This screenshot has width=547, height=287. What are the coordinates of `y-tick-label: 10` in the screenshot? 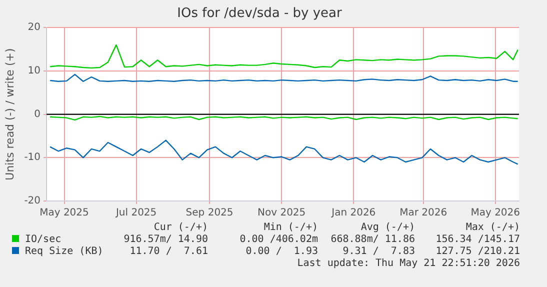 It's located at (34, 71).